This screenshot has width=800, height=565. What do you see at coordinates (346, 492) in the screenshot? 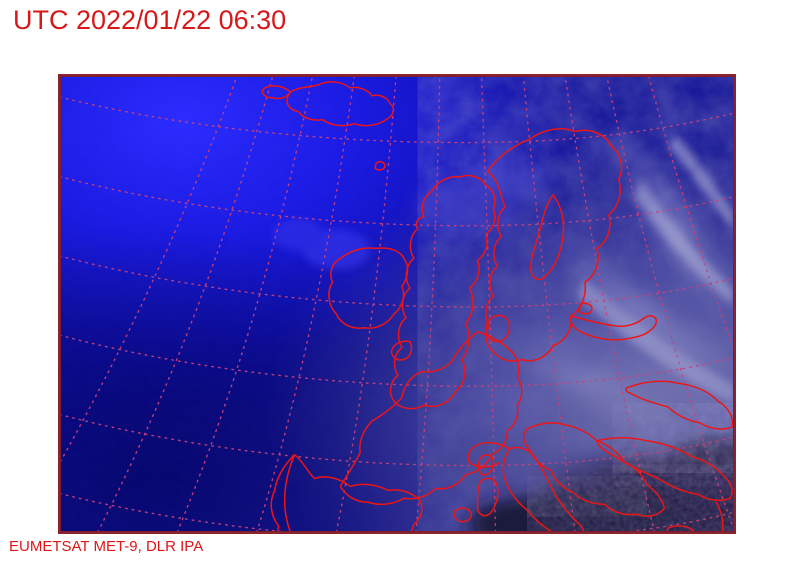
I see `coastline-iberia` at bounding box center [346, 492].